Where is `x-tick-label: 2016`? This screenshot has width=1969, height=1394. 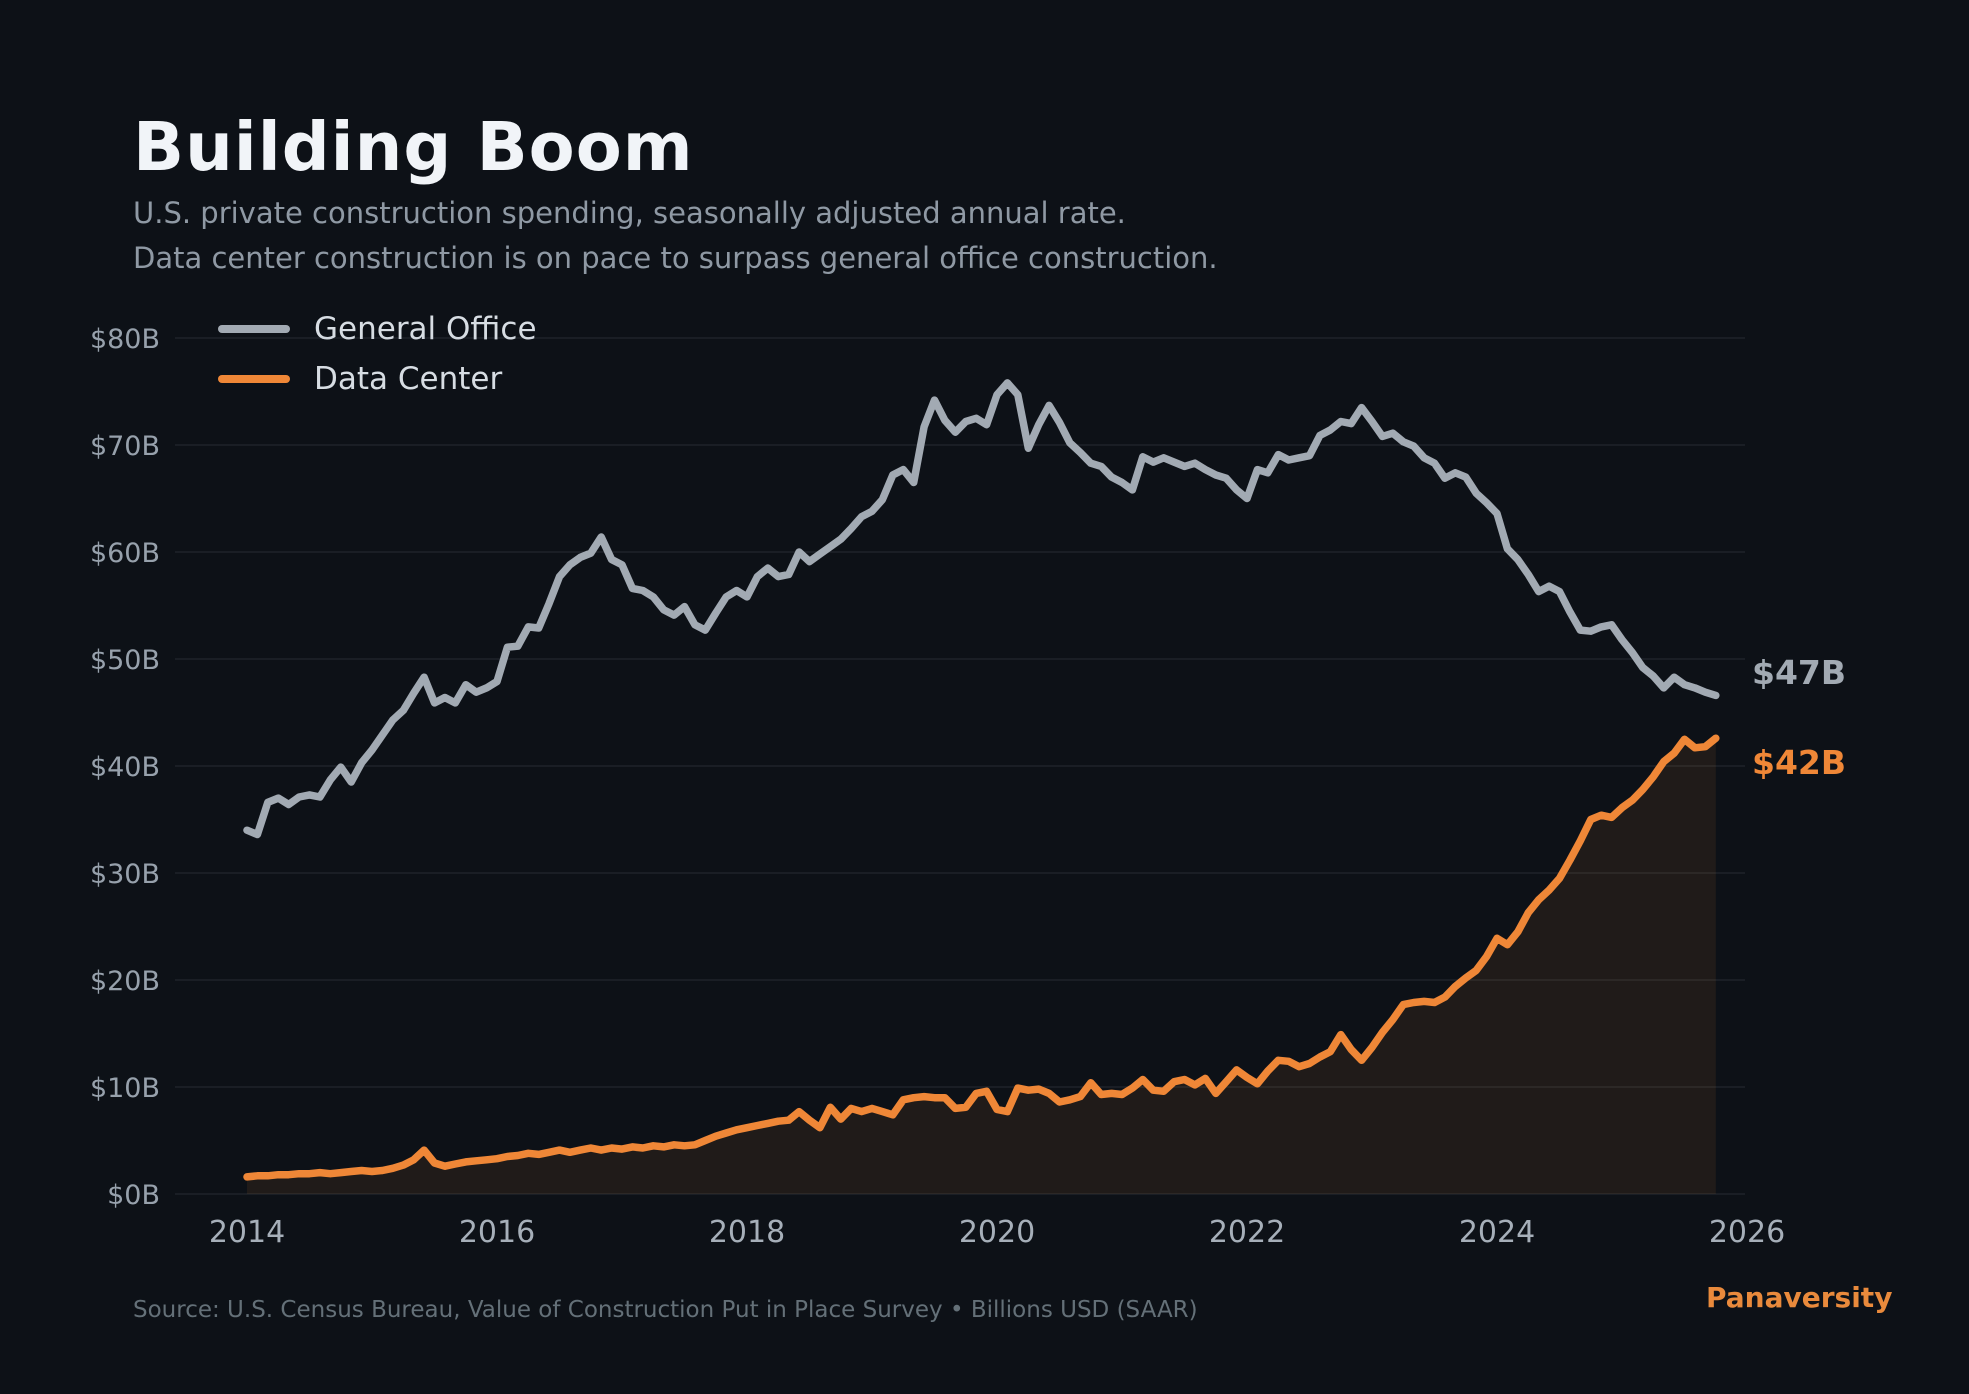 x-tick-label: 2016 is located at coordinates (497, 1232).